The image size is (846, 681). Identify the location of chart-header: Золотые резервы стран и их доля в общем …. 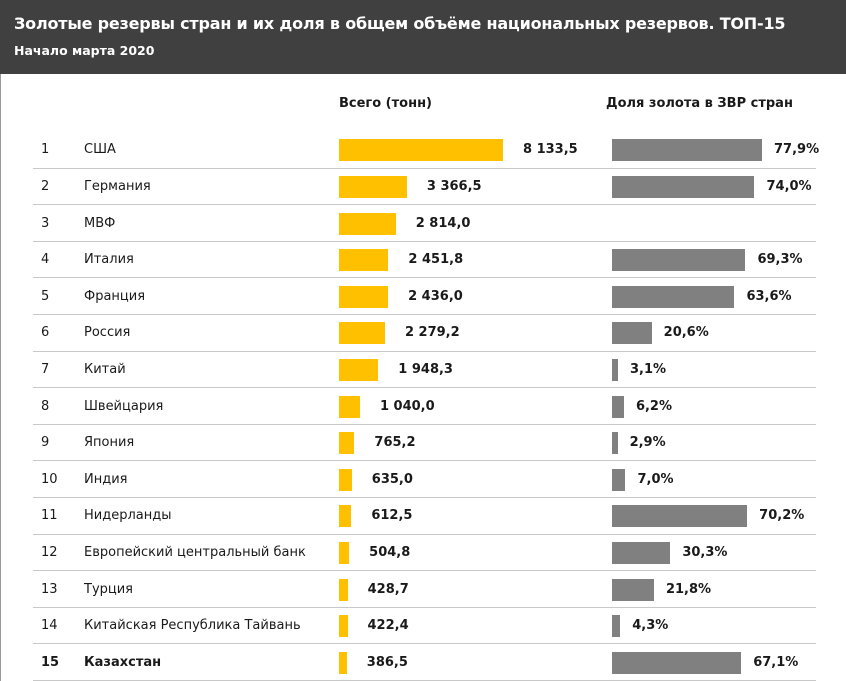
(423, 37).